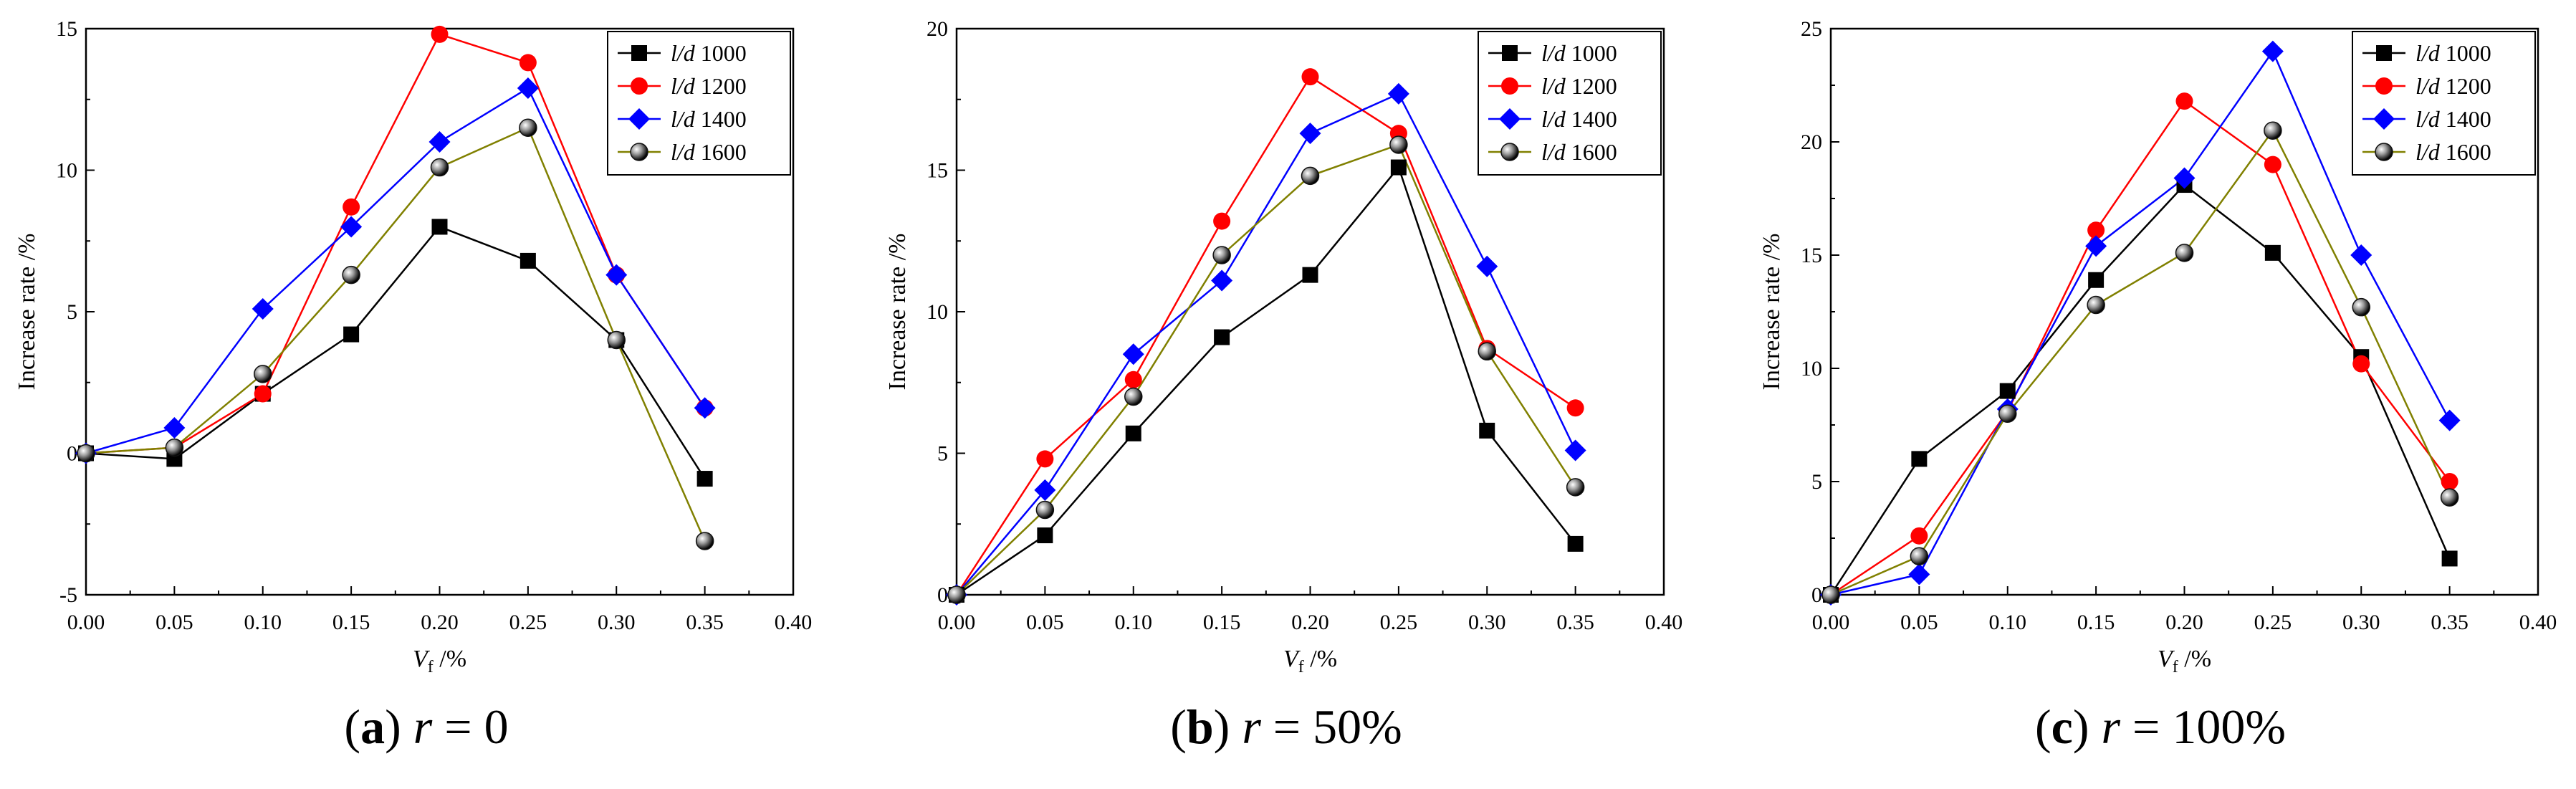 Image resolution: width=2576 pixels, height=789 pixels. I want to click on caption-b: (b) r = 50%, so click(1286, 726).